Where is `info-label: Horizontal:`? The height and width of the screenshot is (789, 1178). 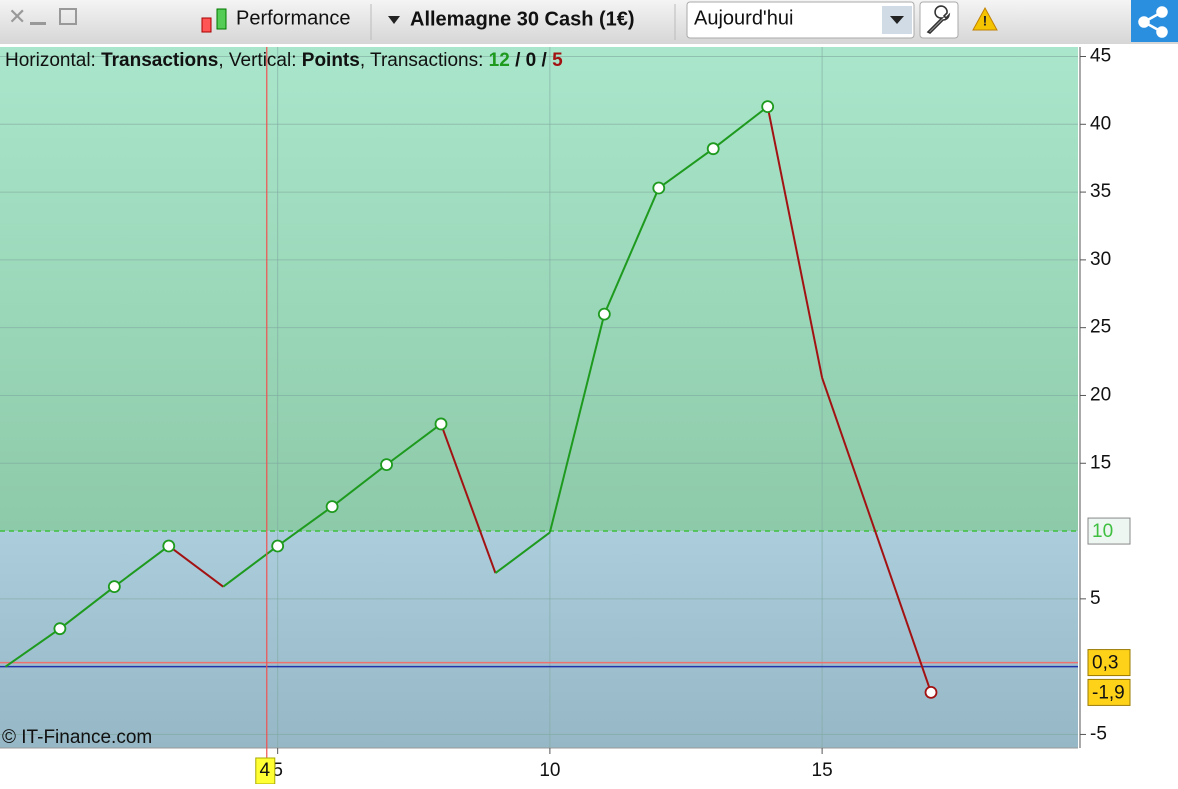 info-label: Horizontal: is located at coordinates (50, 60).